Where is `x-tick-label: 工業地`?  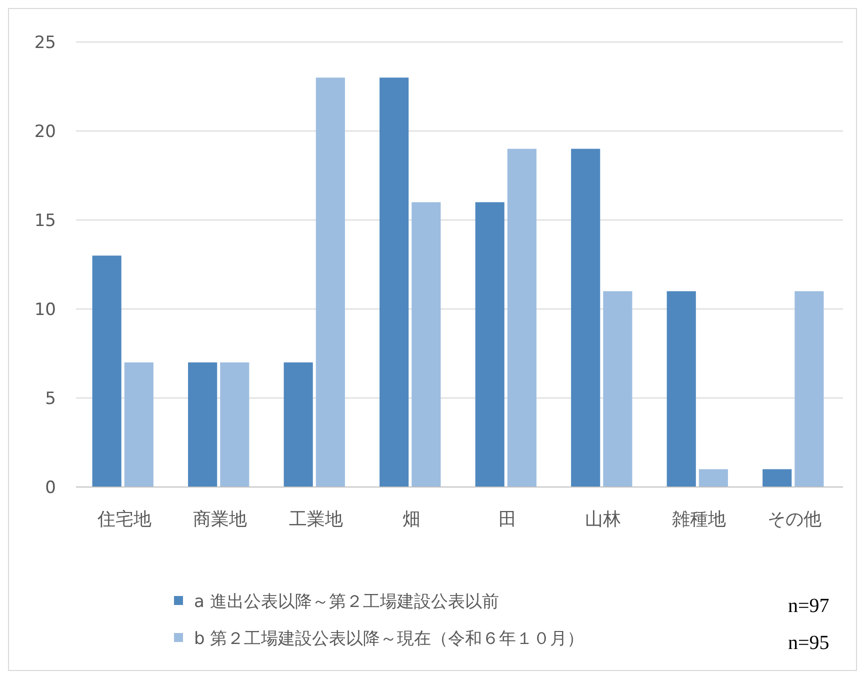
x-tick-label: 工業地 is located at coordinates (315, 519).